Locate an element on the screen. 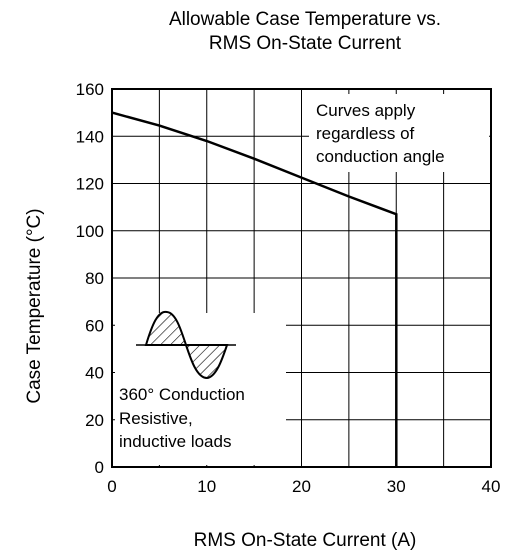 The image size is (513, 551). bottom-left-note-bg is located at coordinates (200, 389).